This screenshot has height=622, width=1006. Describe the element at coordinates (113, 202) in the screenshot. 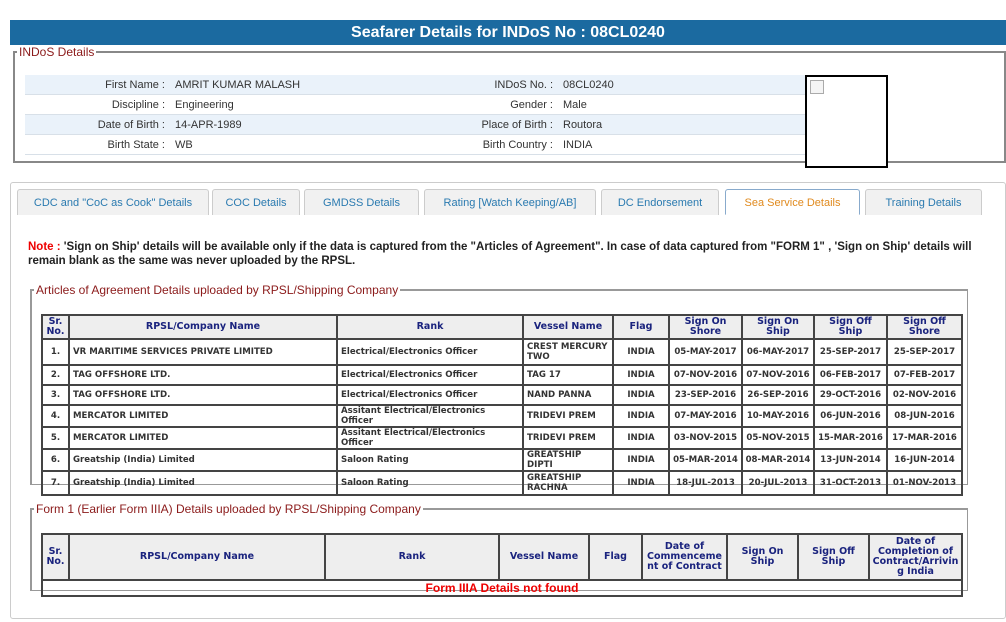

I see `tab-cdc: CDC and "CoC as Cook" Details` at that location.